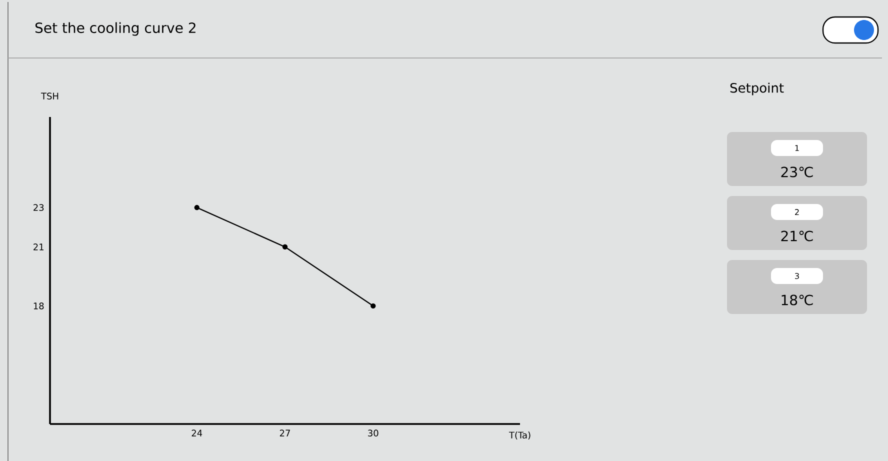  I want to click on text: Setpoint, so click(757, 89).